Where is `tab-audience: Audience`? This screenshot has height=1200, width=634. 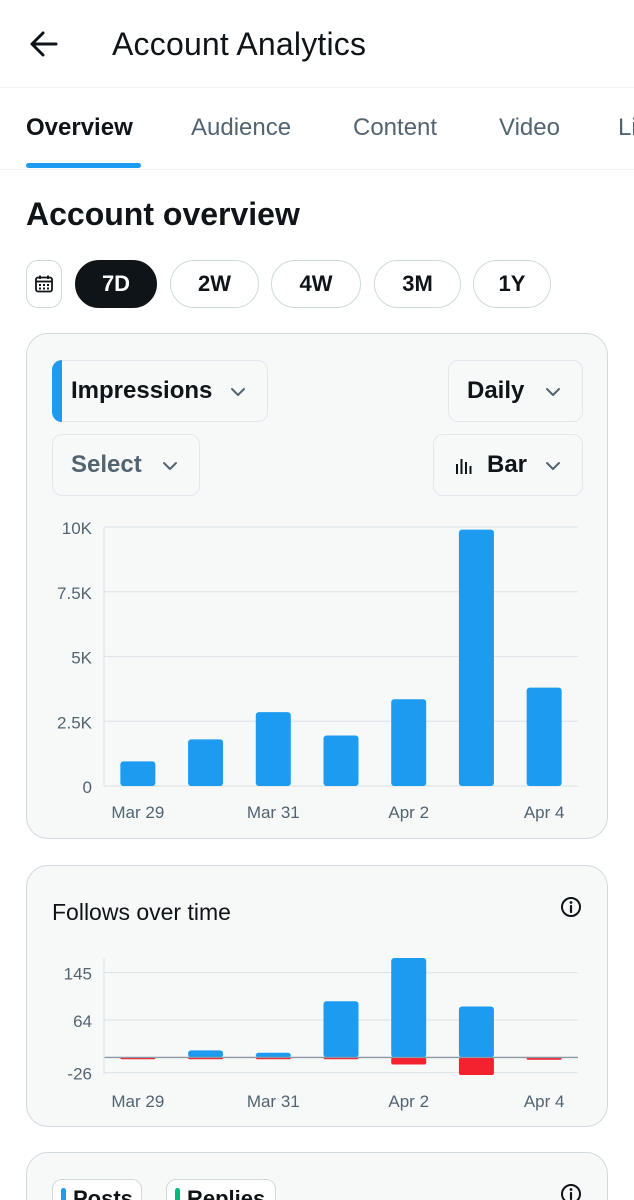
tab-audience: Audience is located at coordinates (241, 127).